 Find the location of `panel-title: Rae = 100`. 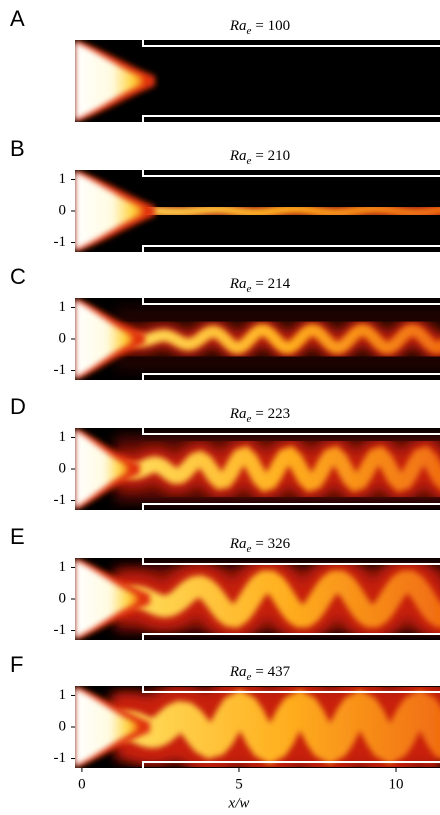

panel-title: Rae = 100 is located at coordinates (259, 27).